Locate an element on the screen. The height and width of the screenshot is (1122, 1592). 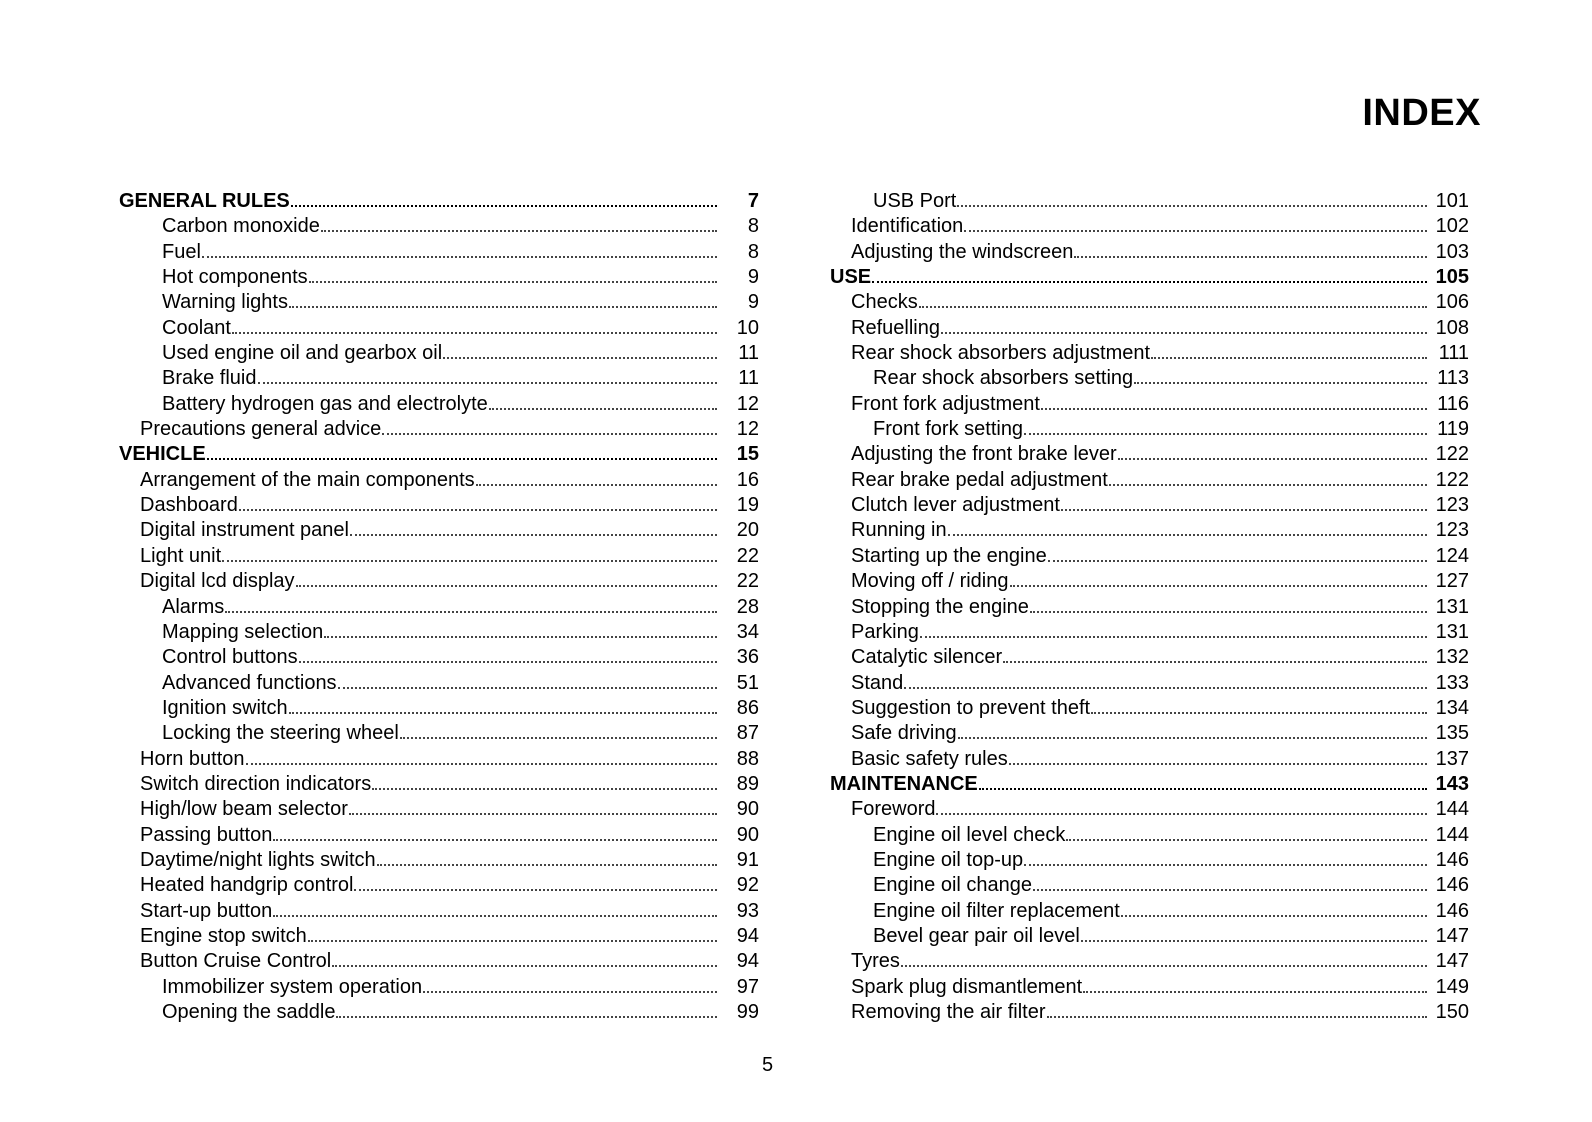
index-section-heading: MAINTENANCE 143 is located at coordinates (1149, 784).